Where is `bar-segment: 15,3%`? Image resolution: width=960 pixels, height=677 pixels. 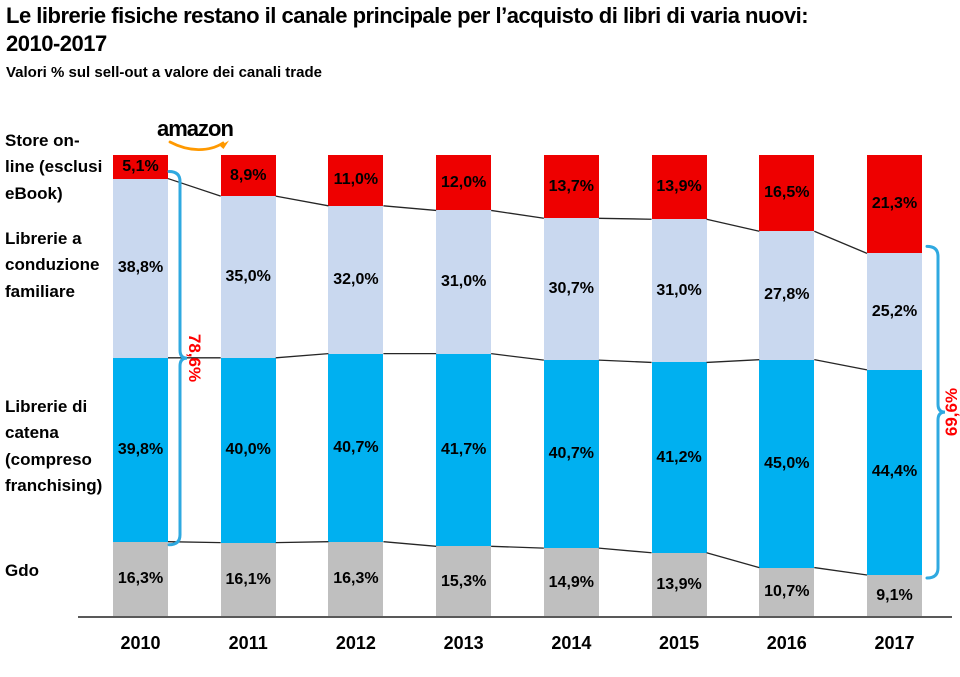 bar-segment: 15,3% is located at coordinates (464, 581).